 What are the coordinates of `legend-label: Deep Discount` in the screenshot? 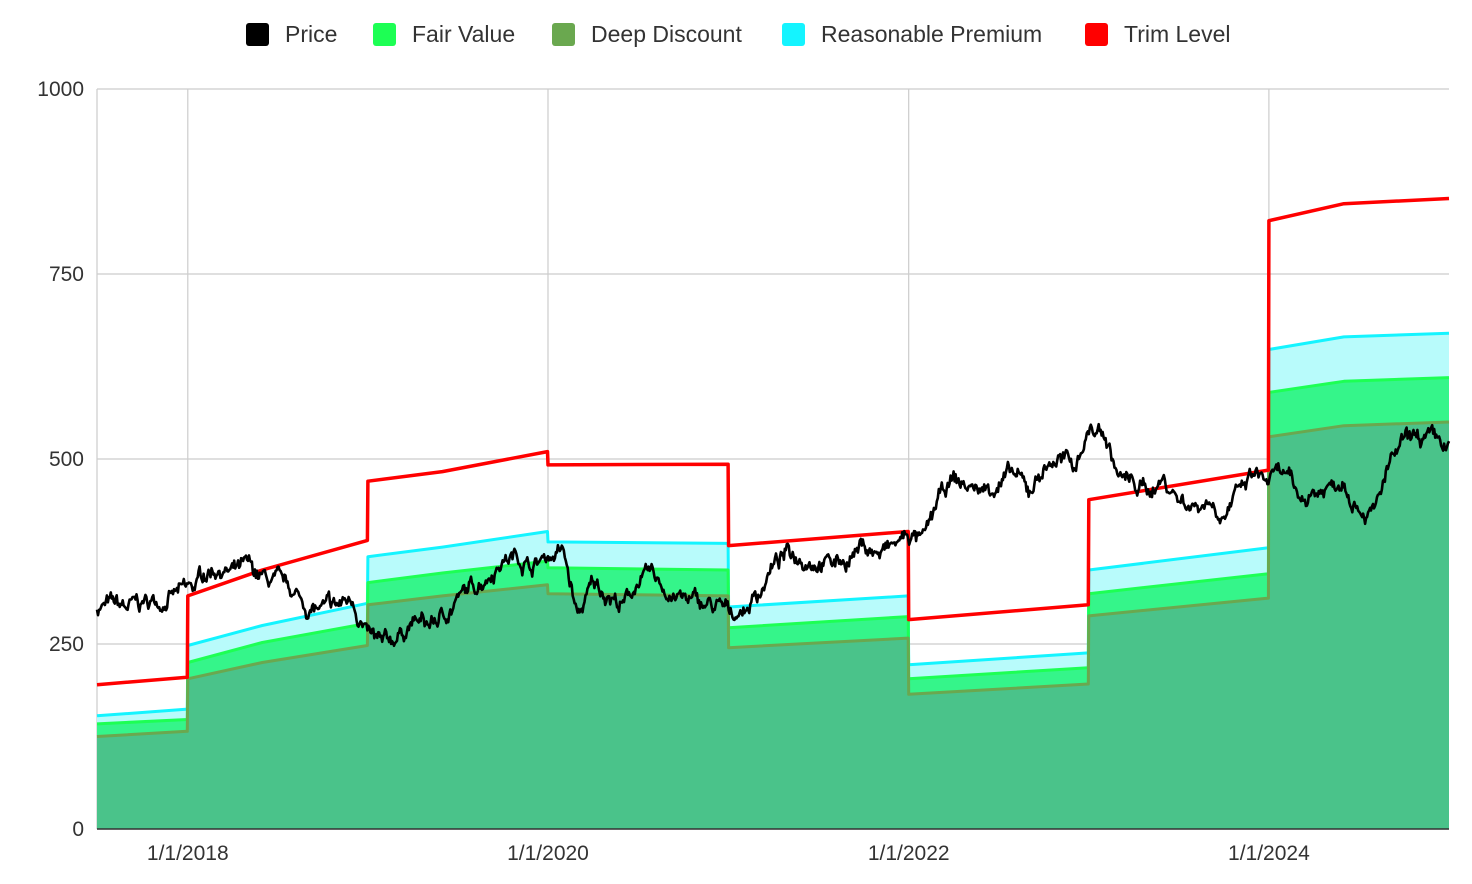 It's located at (666, 34).